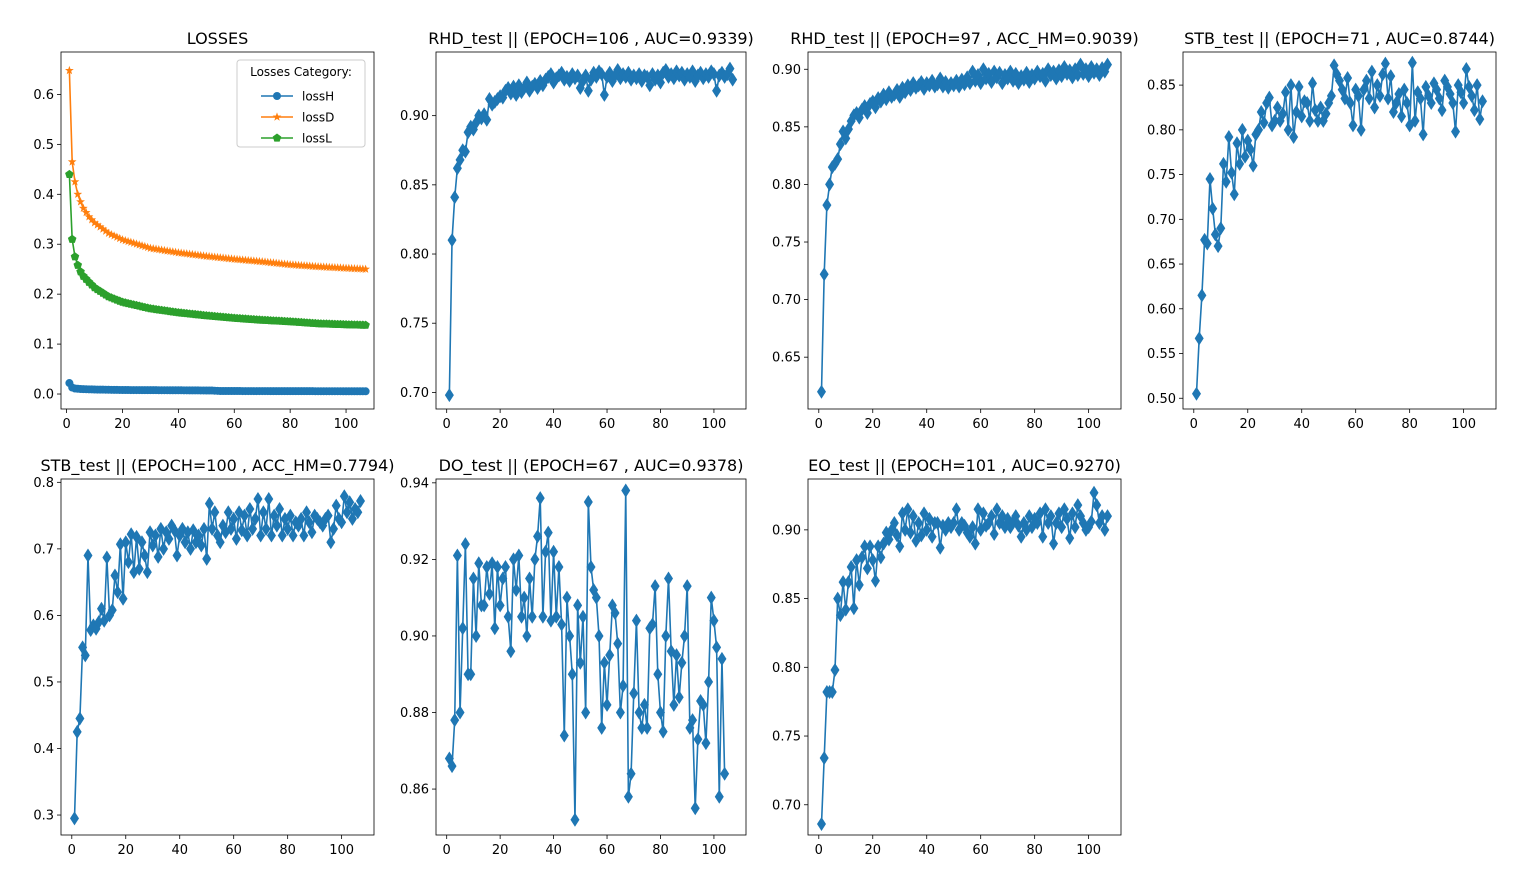 The height and width of the screenshot is (870, 1525). Describe the element at coordinates (964, 466) in the screenshot. I see `chart-title: EO_test || (EPOCH=101 , AUC=0.9270)` at that location.